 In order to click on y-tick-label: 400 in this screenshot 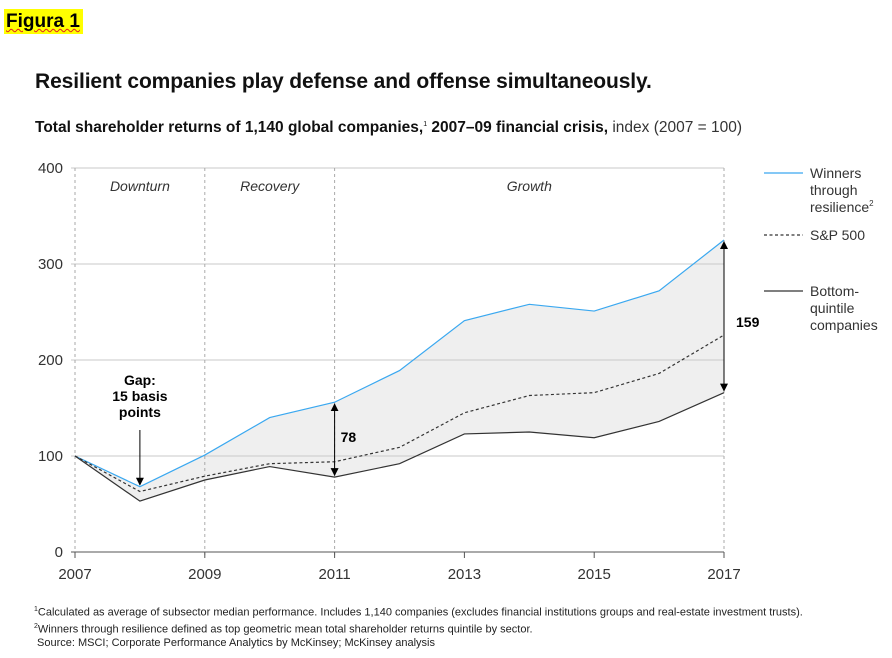, I will do `click(50, 168)`.